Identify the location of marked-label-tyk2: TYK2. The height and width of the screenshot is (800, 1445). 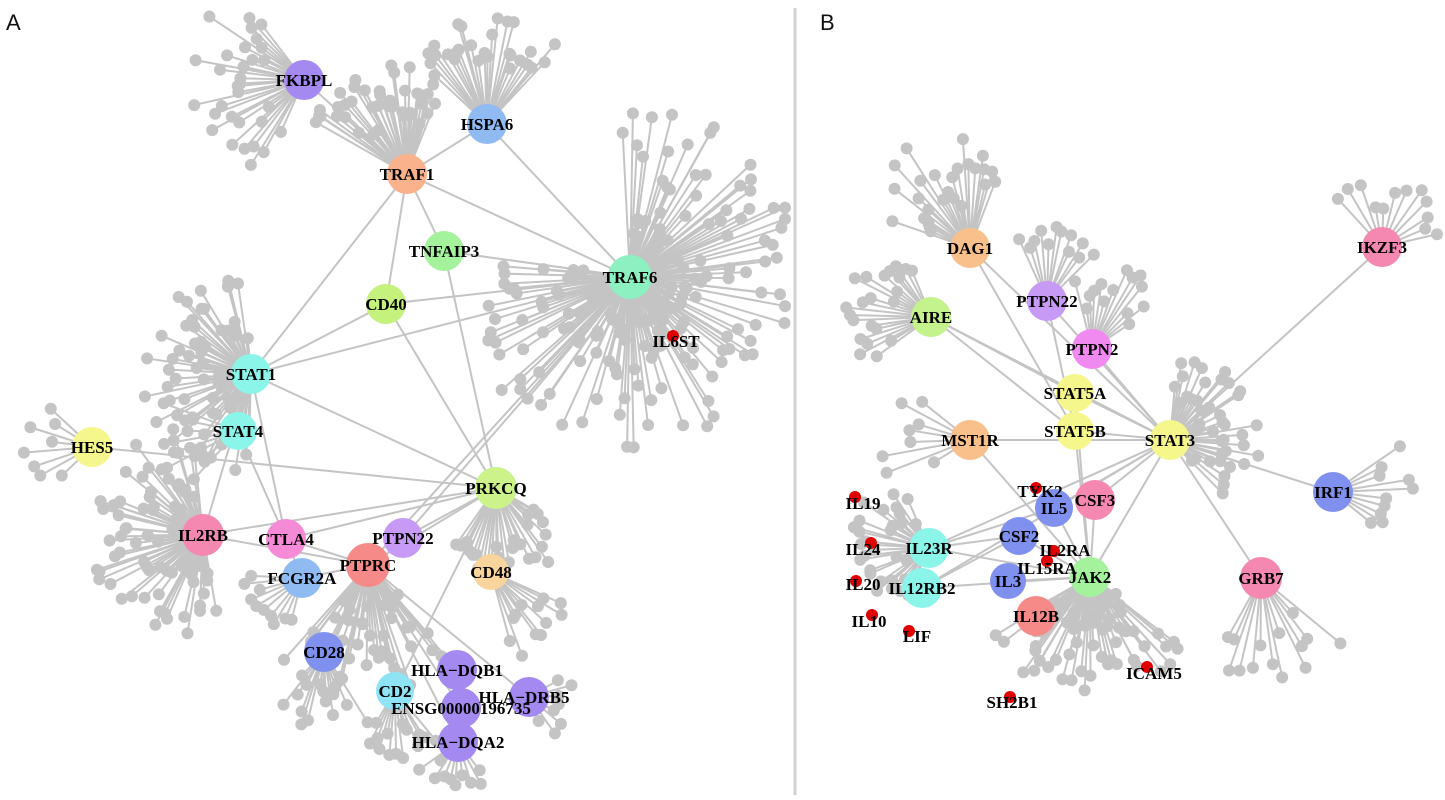
(1039, 491).